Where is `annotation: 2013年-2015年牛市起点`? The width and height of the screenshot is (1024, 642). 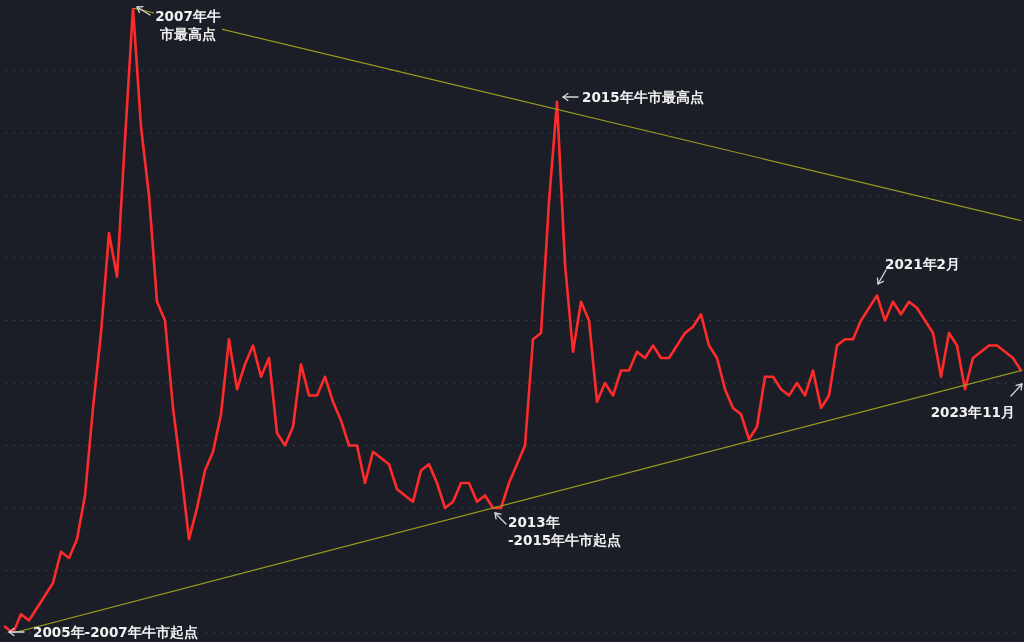
annotation: 2013年-2015年牛市起点 is located at coordinates (565, 531).